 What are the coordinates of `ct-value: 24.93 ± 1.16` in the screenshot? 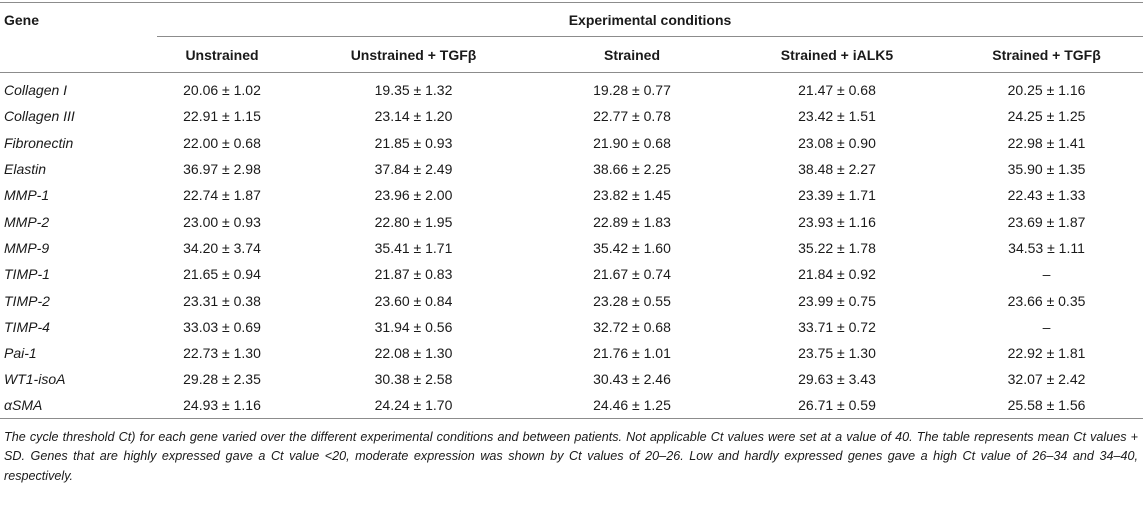 It's located at (222, 406).